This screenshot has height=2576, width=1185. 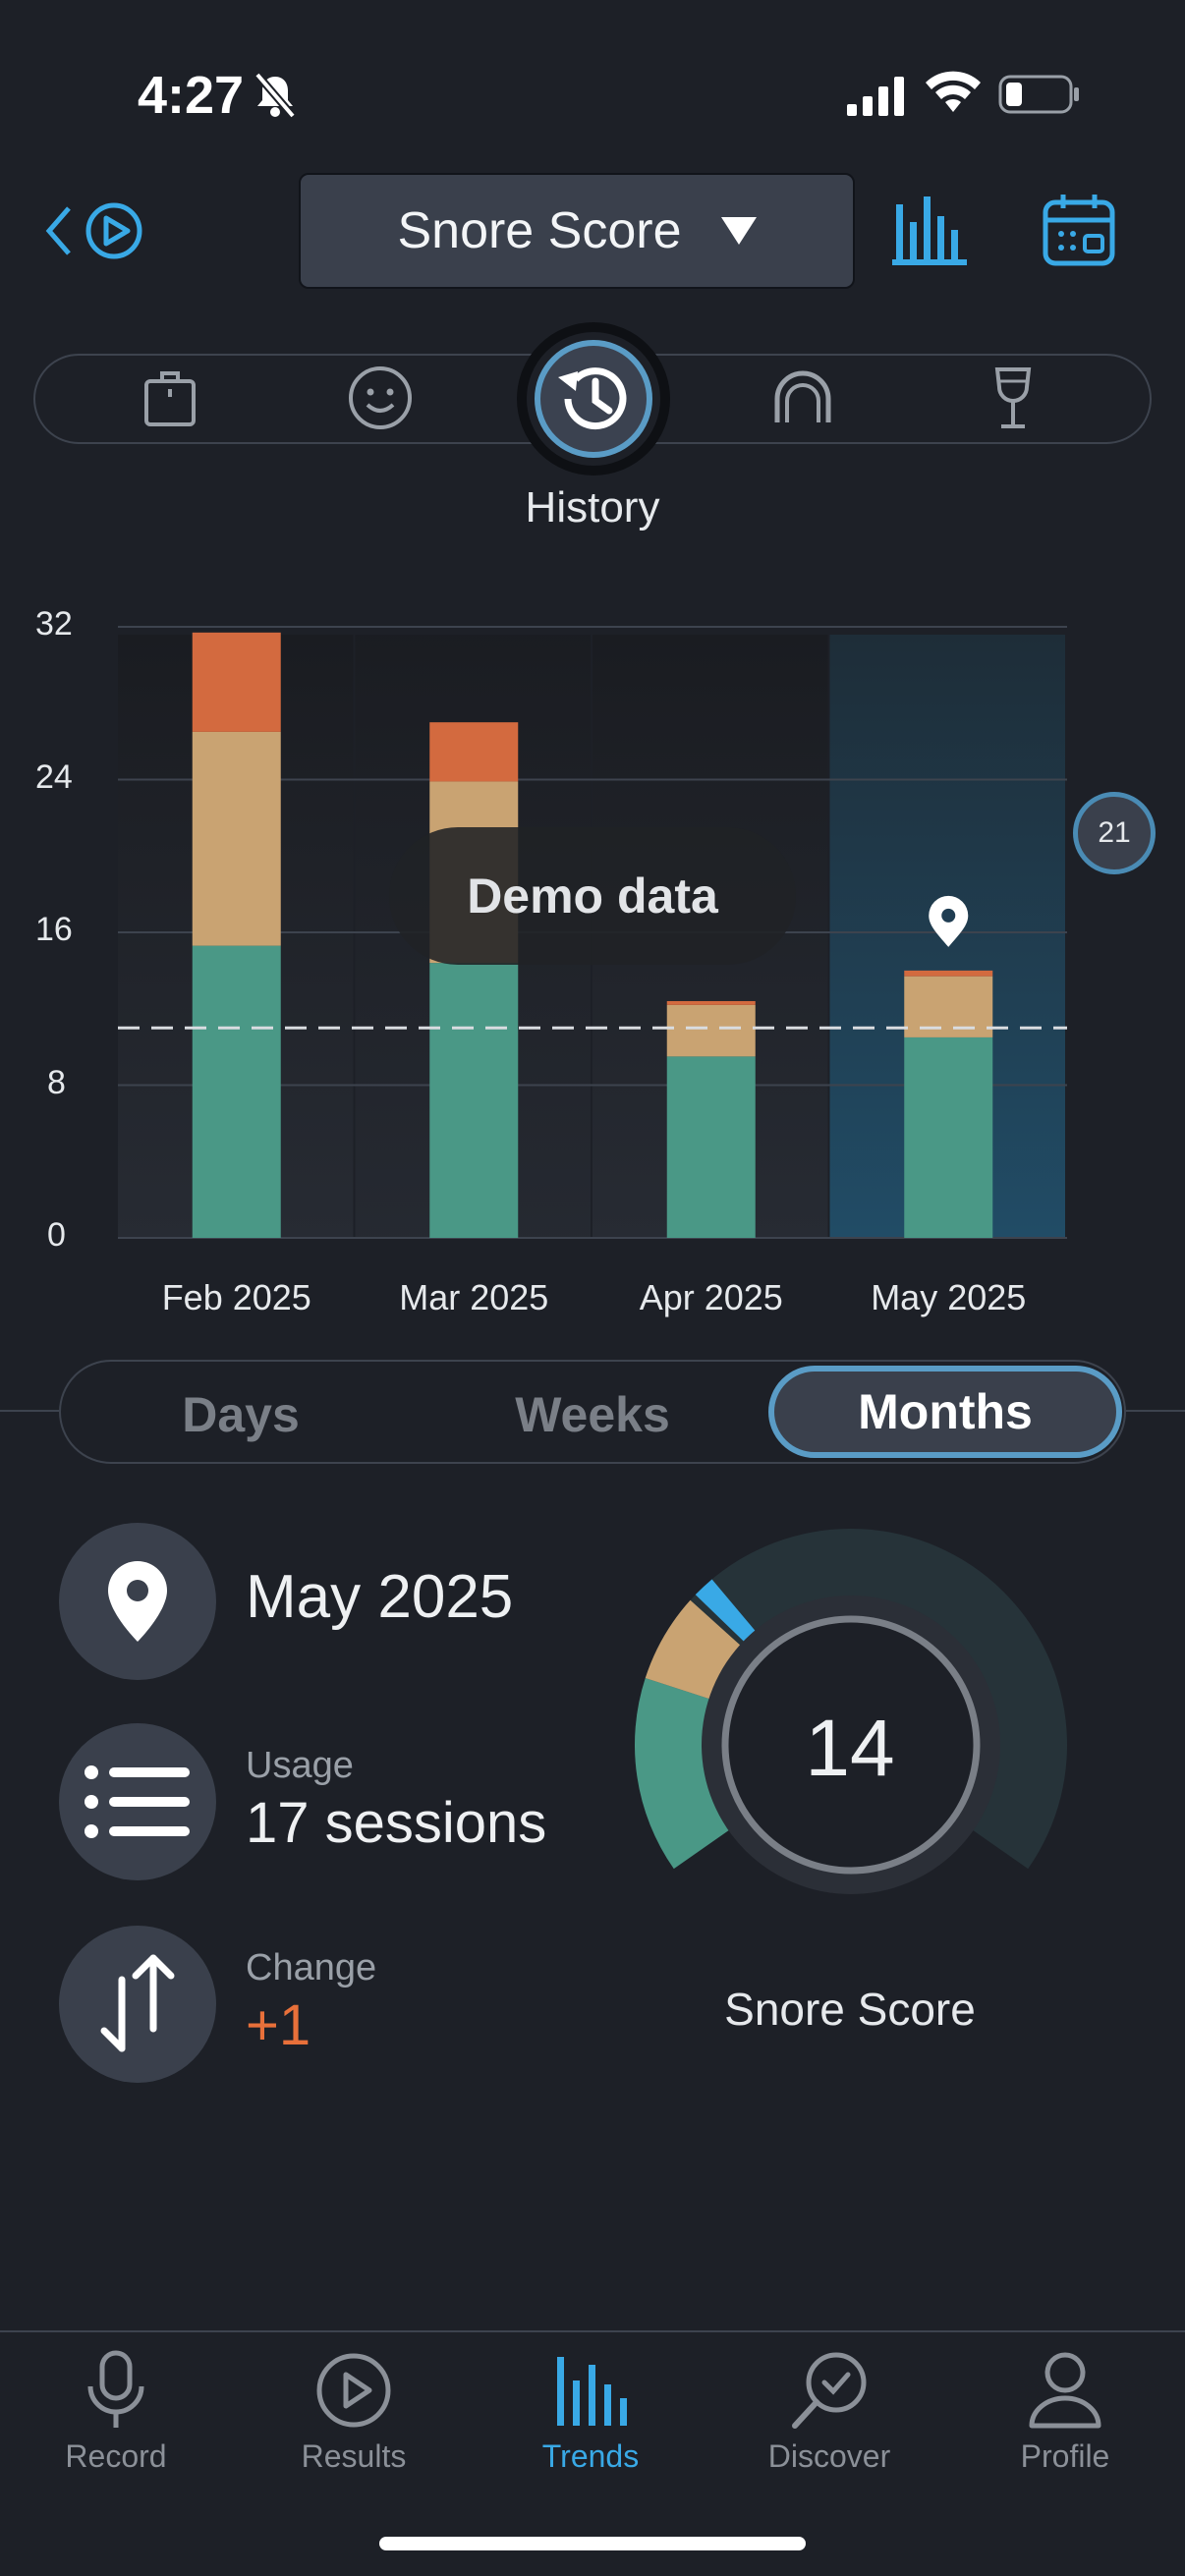 What do you see at coordinates (726, 1611) in the screenshot?
I see `gauge-marker` at bounding box center [726, 1611].